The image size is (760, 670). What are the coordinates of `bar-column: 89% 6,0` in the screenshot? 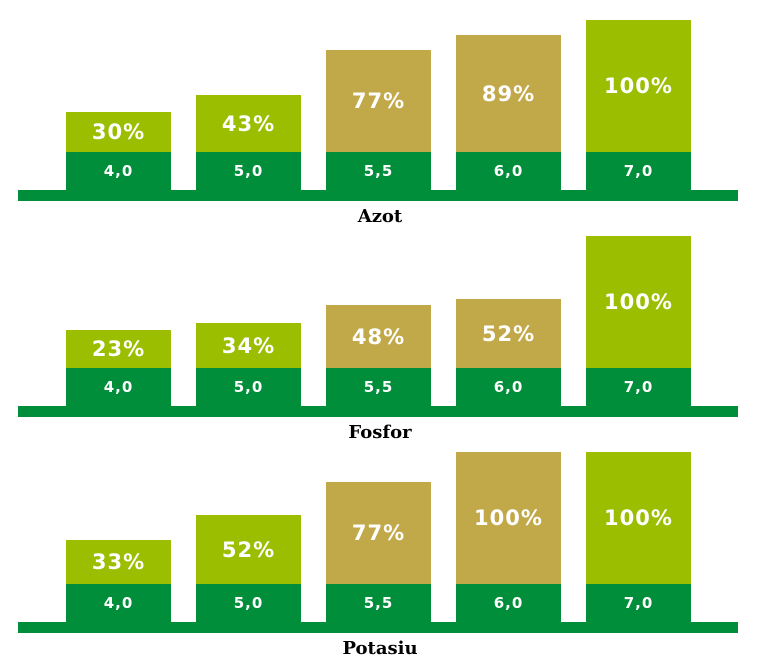 It's located at (508, 95).